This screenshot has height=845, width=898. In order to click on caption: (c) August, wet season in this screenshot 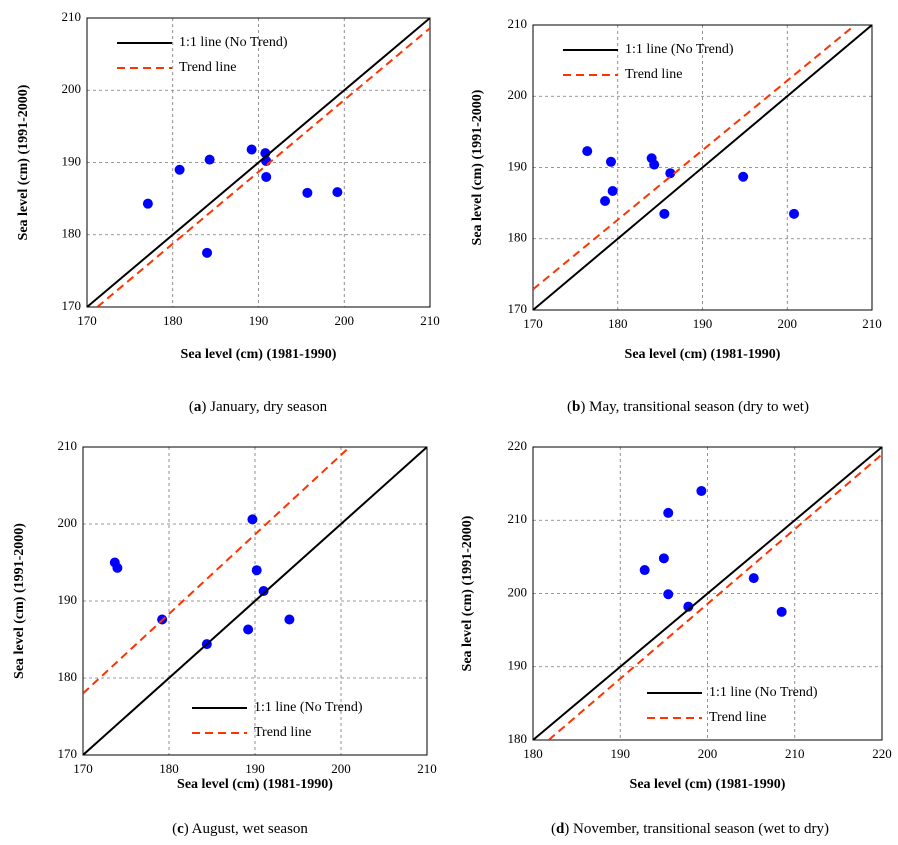, I will do `click(240, 829)`.